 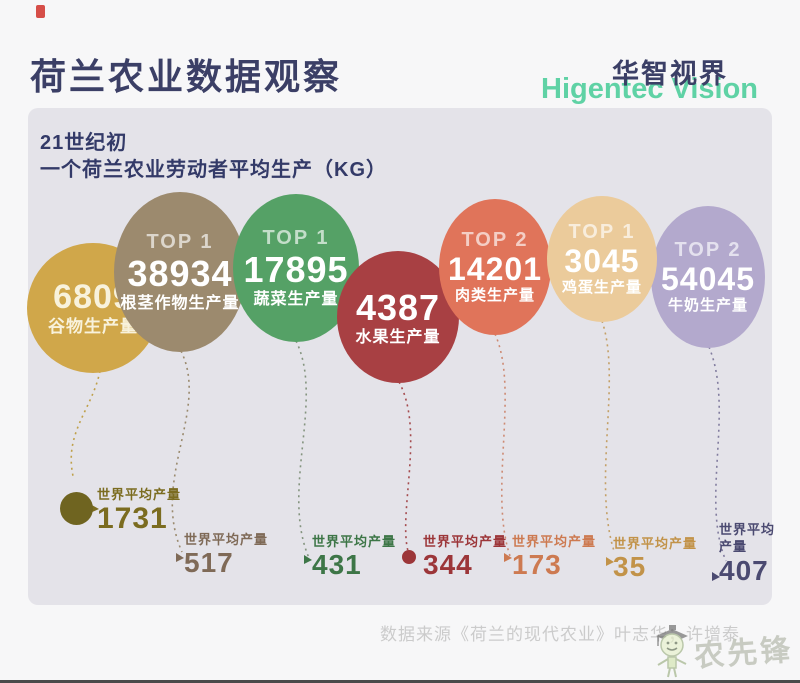 What do you see at coordinates (400, 681) in the screenshot?
I see `bottom-border-line` at bounding box center [400, 681].